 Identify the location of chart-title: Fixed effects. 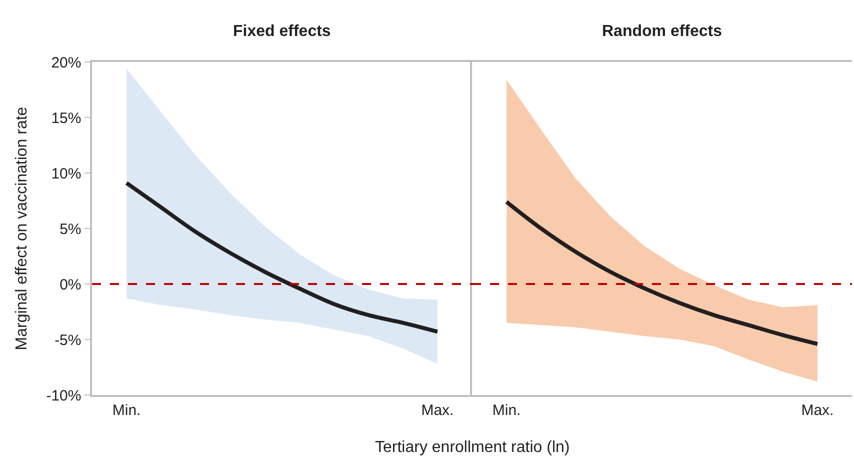
(282, 31).